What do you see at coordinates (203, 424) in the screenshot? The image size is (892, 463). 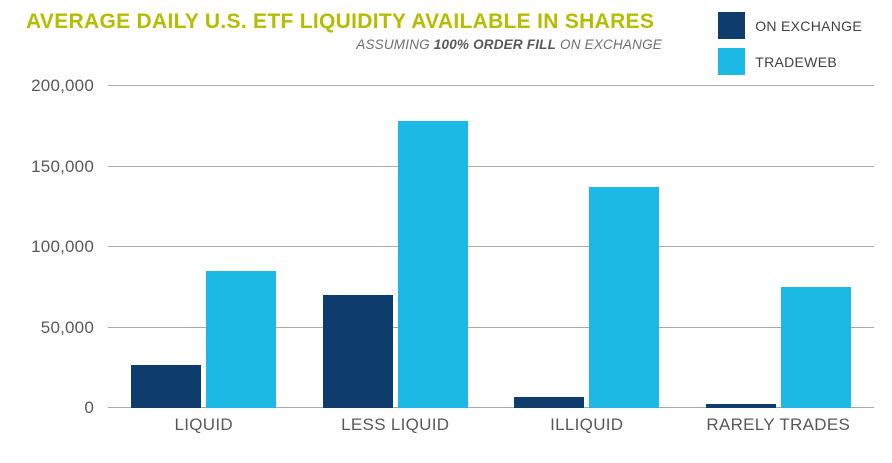 I see `x-axis-label: LIQUID` at bounding box center [203, 424].